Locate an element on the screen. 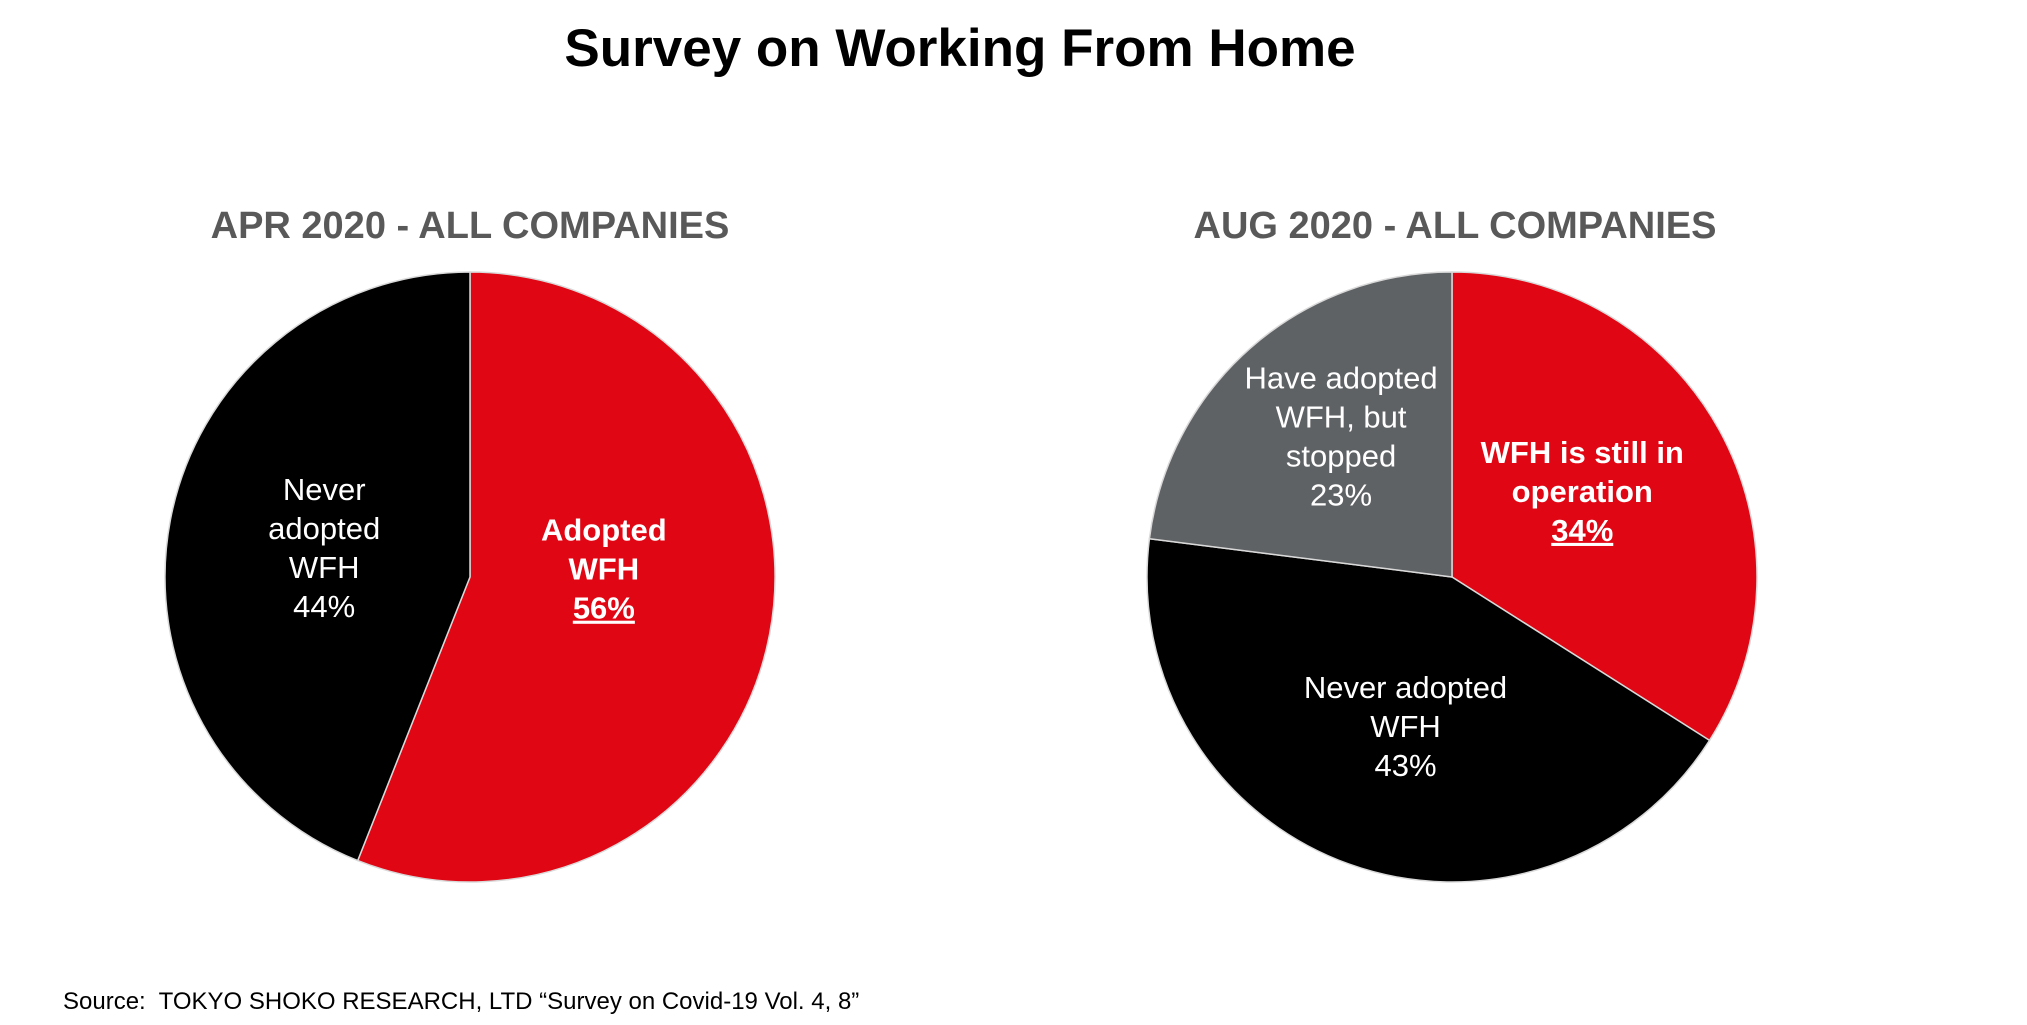  pie-title-aug-2020: AUG 2020 - ALL COMPANIES is located at coordinates (1455, 226).